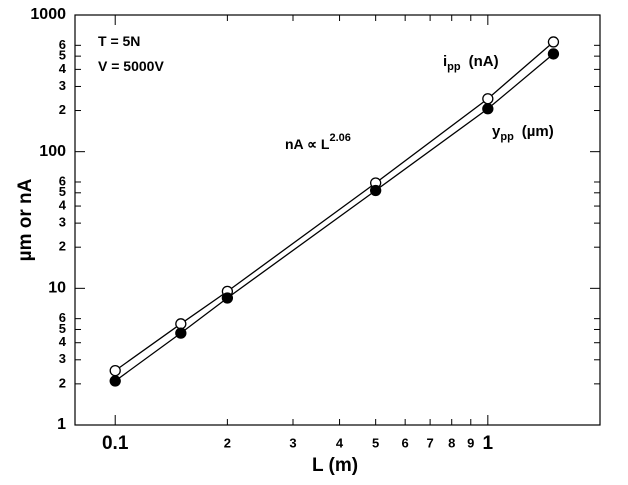  I want to click on series-label: ypp (µm), so click(523, 133).